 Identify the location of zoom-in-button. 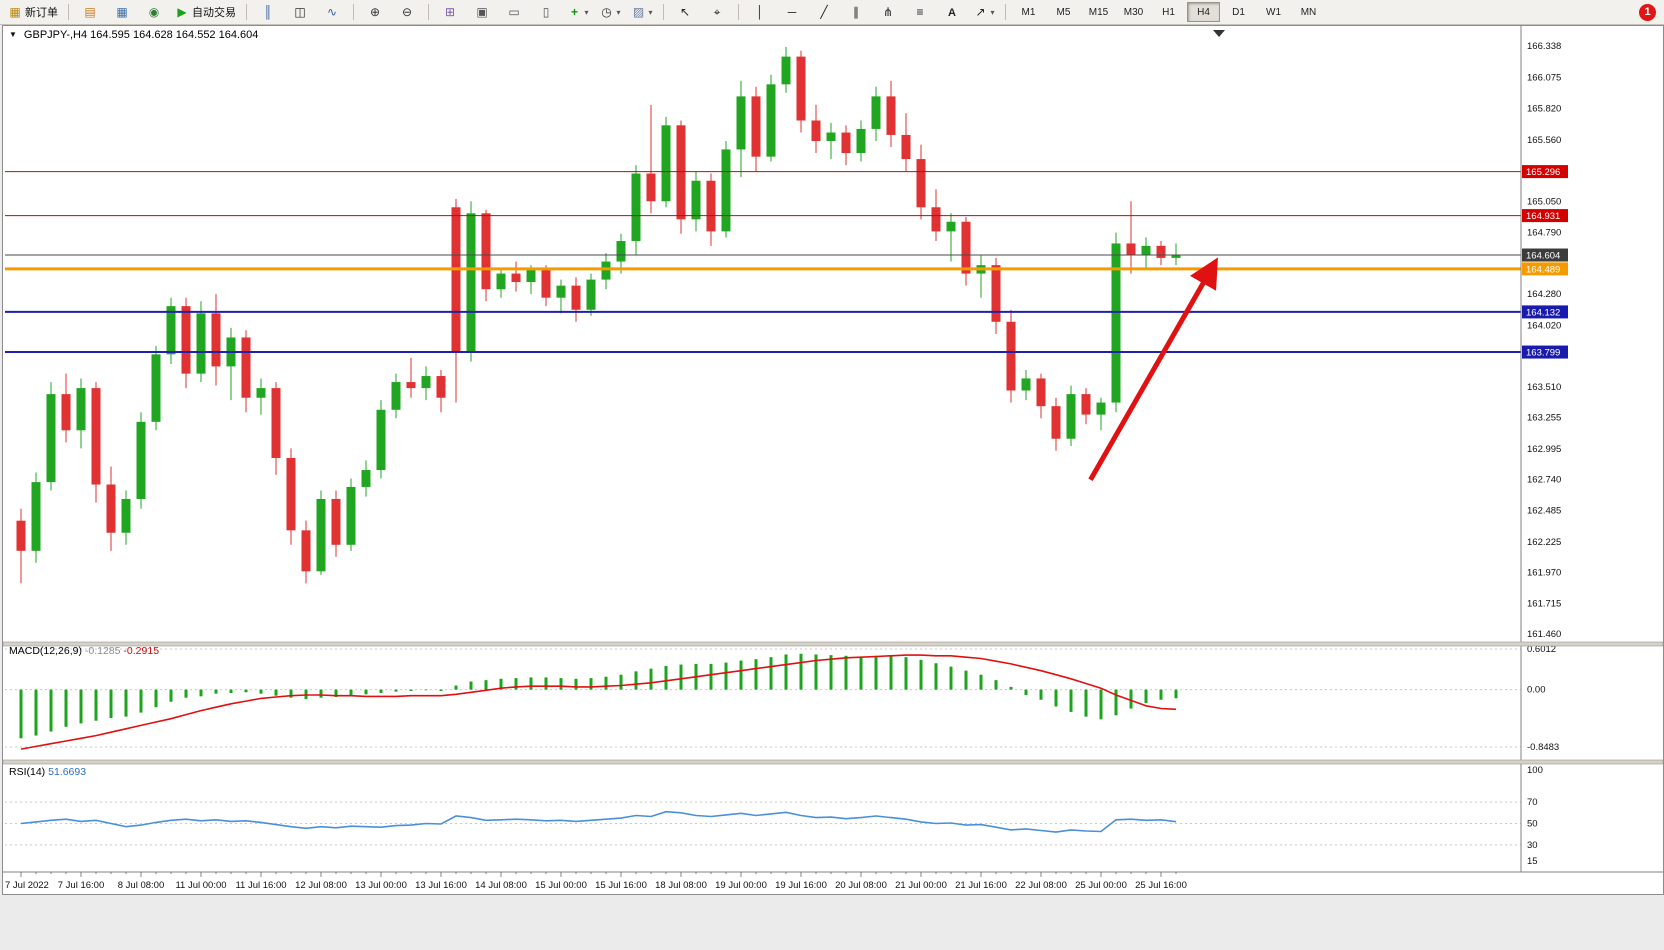
(375, 12).